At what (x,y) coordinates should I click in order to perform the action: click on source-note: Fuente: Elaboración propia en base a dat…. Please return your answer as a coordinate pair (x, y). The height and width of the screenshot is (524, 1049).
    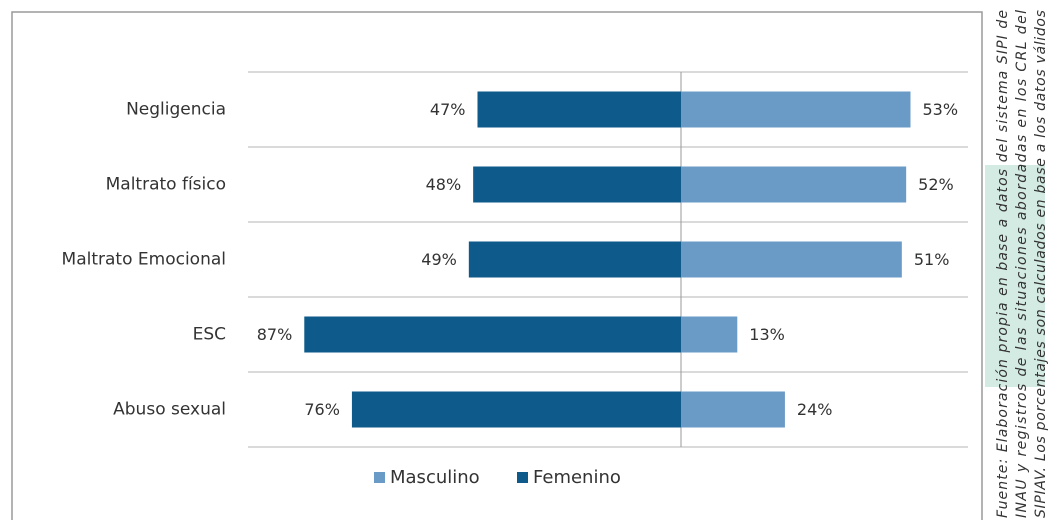
    Looking at the image, I should click on (1022, 264).